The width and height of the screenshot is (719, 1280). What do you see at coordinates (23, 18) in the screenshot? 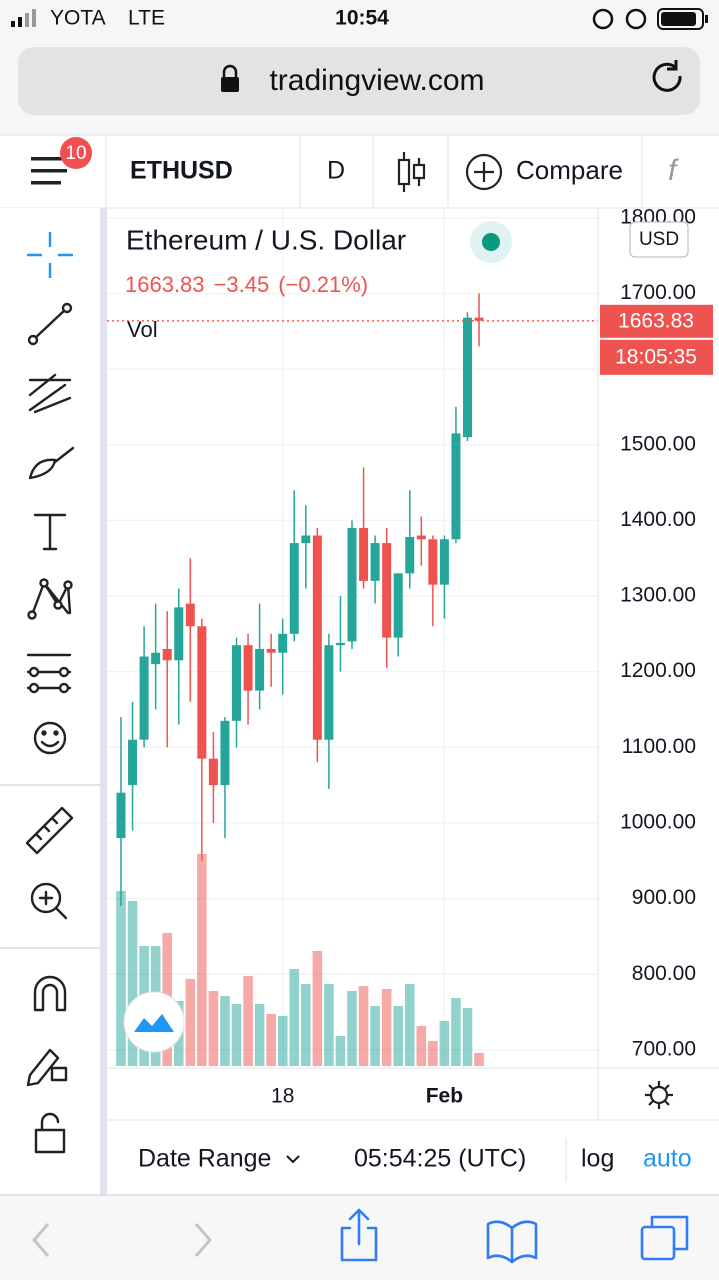
I see `signal` at bounding box center [23, 18].